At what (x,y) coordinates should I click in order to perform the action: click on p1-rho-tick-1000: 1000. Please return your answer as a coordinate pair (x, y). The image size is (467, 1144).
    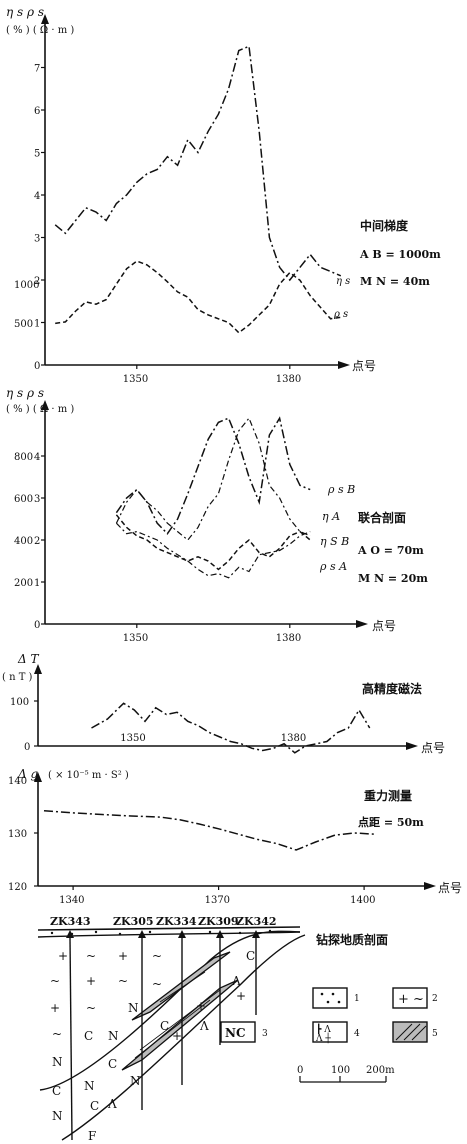
    Looking at the image, I should click on (26, 285).